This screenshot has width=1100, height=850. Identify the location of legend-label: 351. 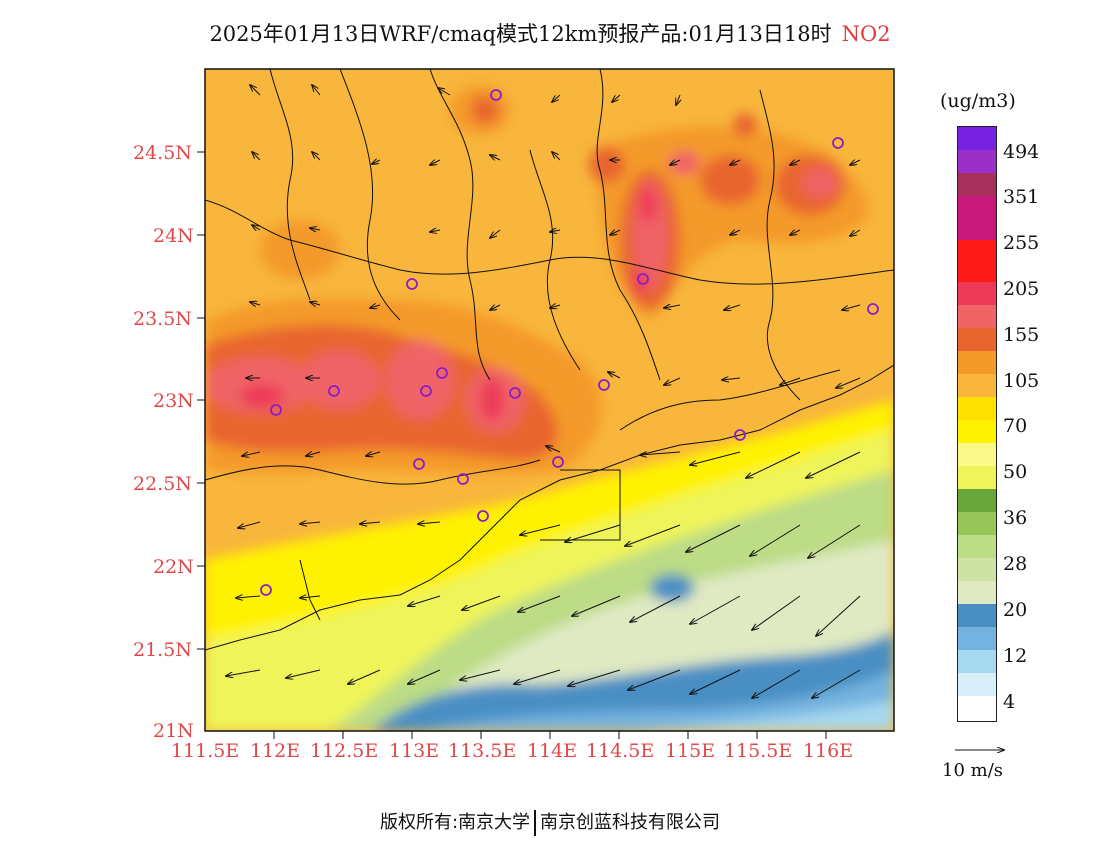
(1021, 197).